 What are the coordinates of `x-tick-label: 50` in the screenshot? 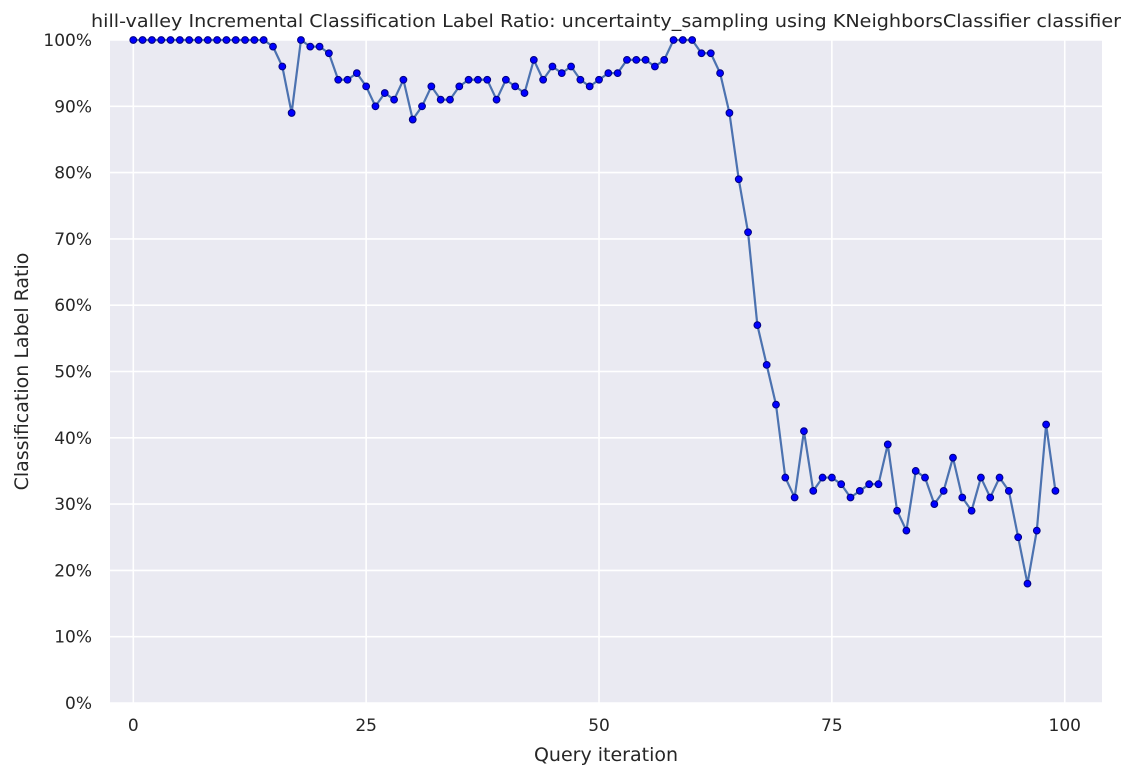 It's located at (599, 726).